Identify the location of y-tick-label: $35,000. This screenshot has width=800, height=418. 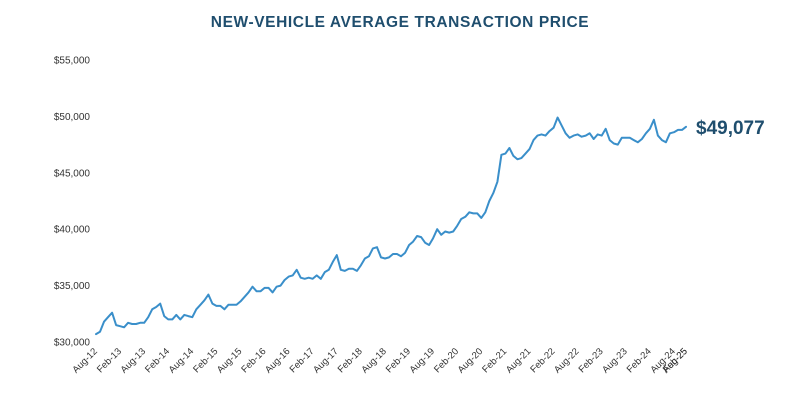
(72, 286).